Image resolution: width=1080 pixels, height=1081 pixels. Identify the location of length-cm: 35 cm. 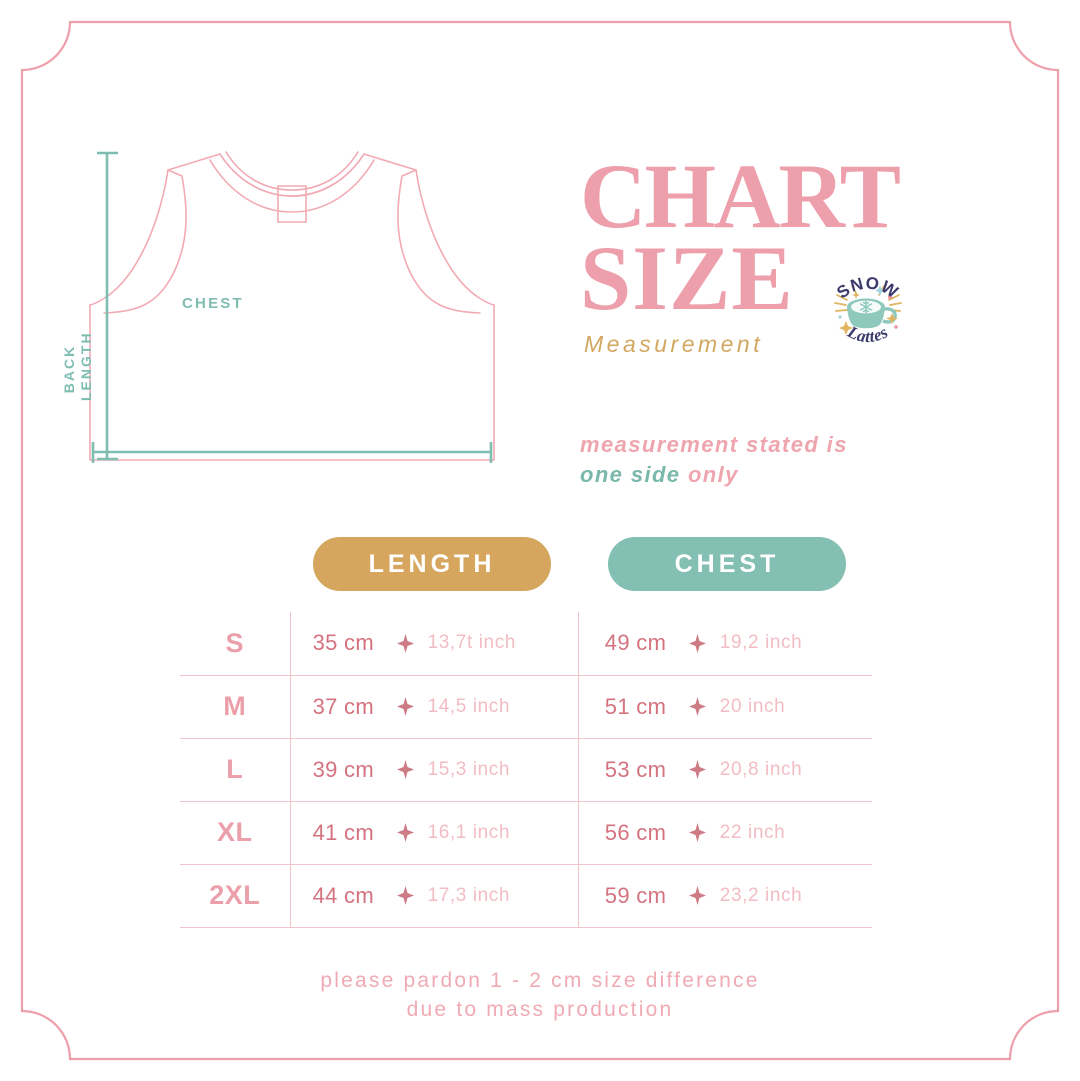
(343, 643).